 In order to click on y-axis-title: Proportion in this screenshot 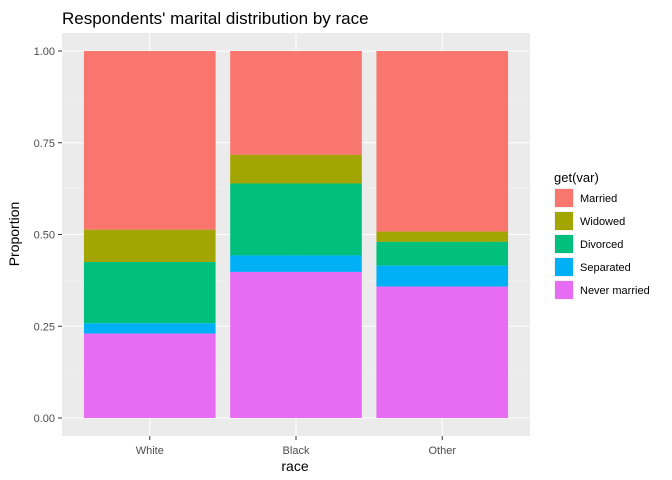, I will do `click(14, 234)`.